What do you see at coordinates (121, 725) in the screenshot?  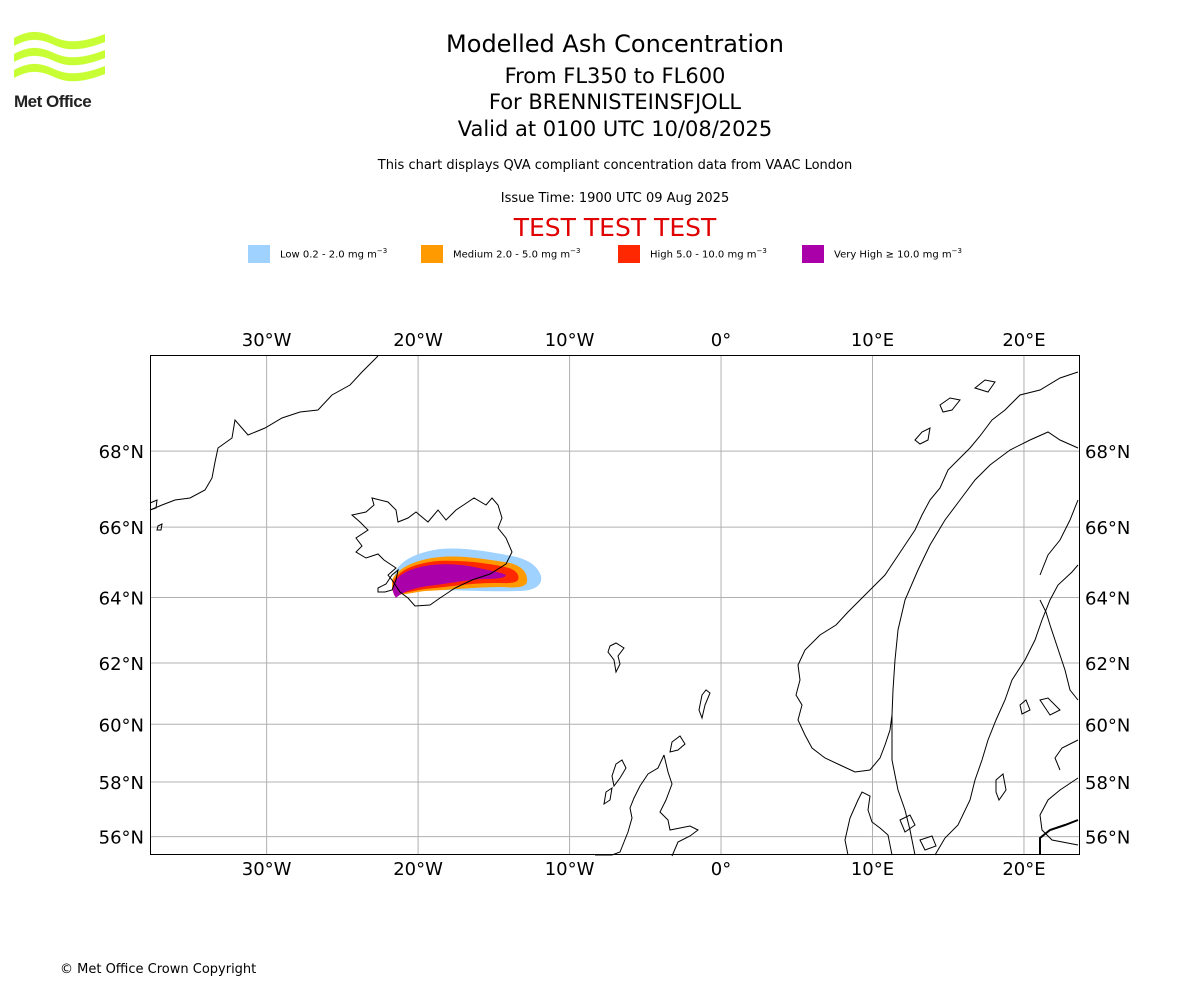 I see `lat-label-left: 60°N` at bounding box center [121, 725].